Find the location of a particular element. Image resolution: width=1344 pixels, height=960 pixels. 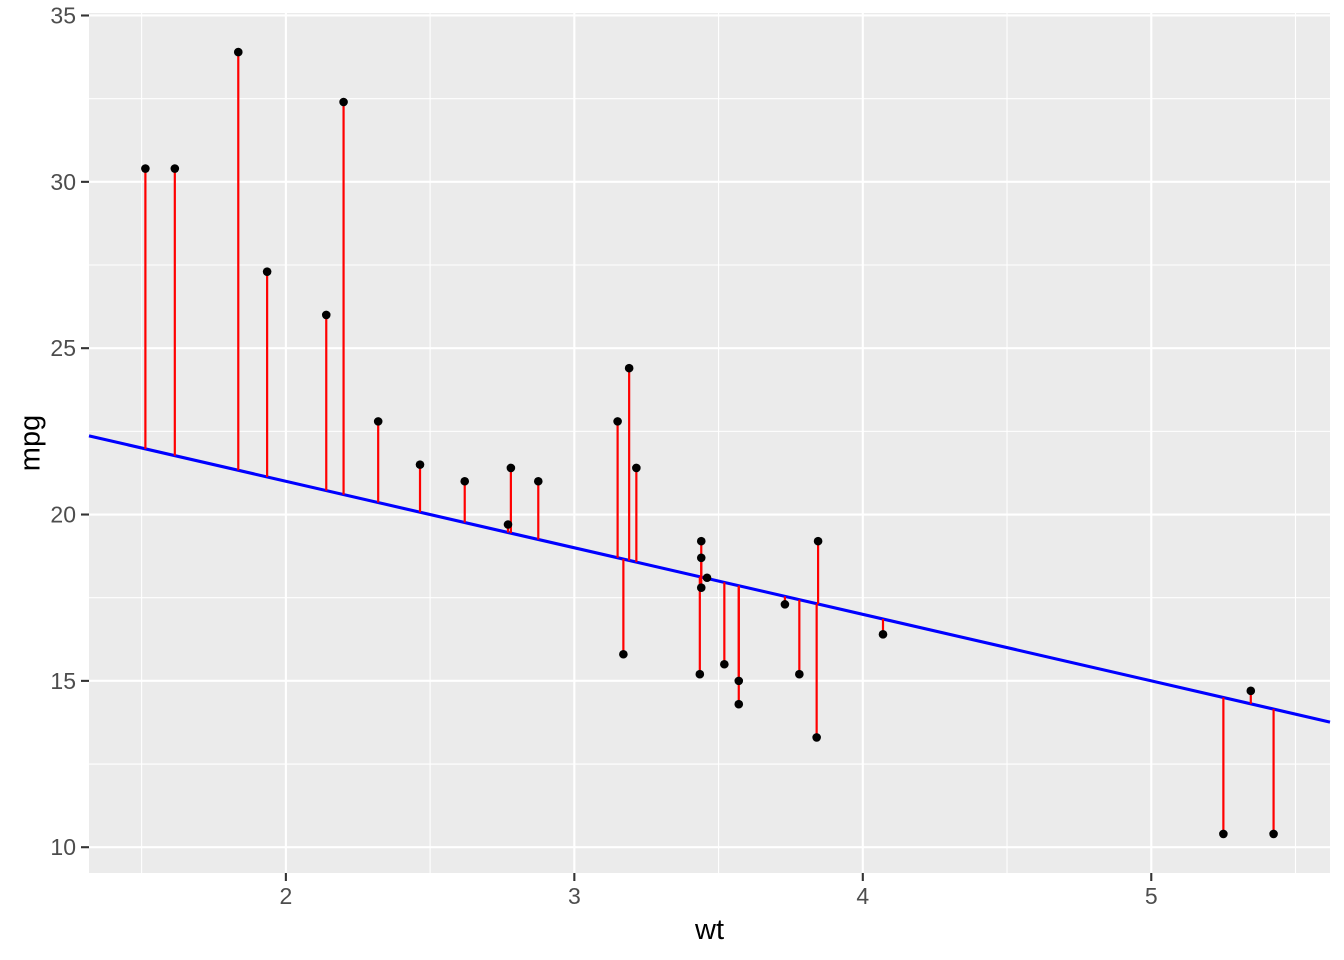

y-tick-label: 25 is located at coordinates (63, 348).